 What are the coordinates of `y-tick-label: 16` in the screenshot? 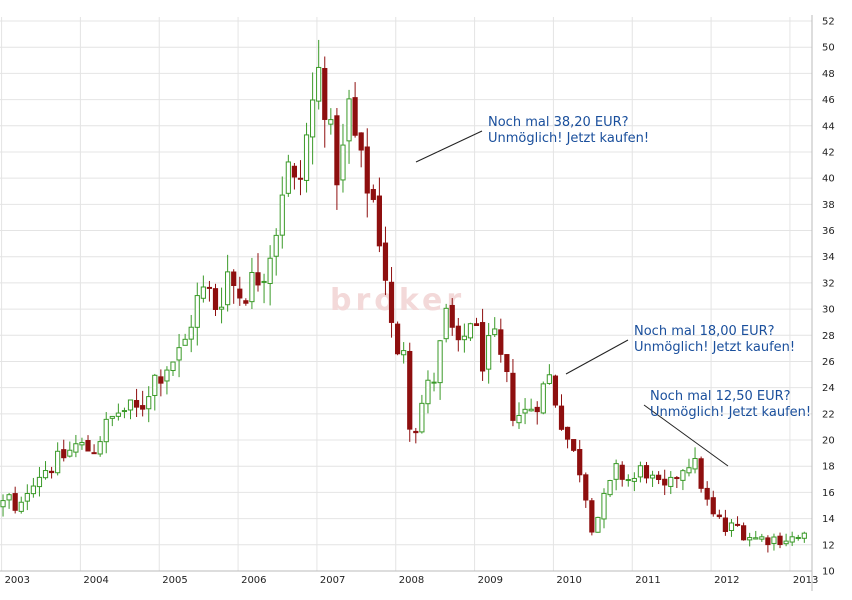 It's located at (828, 493).